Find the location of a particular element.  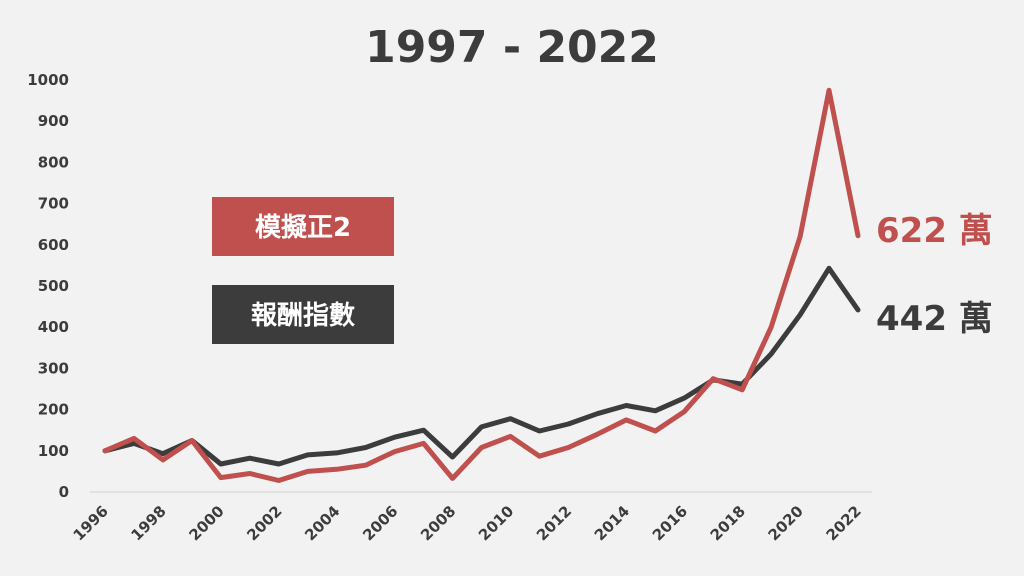

x-tick-label: 2020 is located at coordinates (786, 523).